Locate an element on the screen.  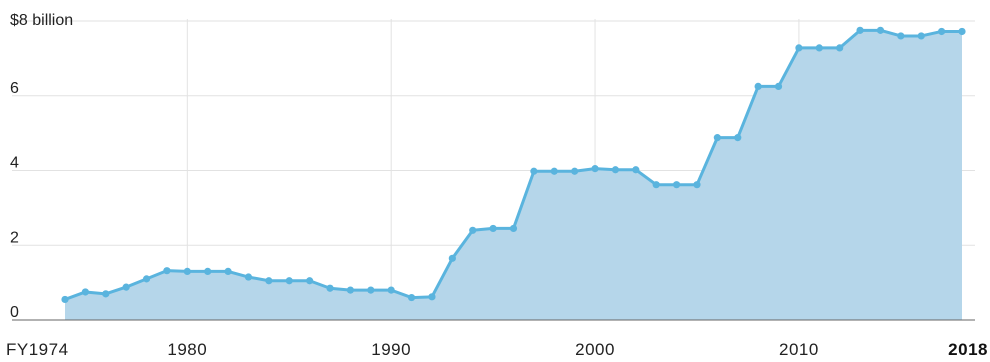
data-point-1976 is located at coordinates (106, 294).